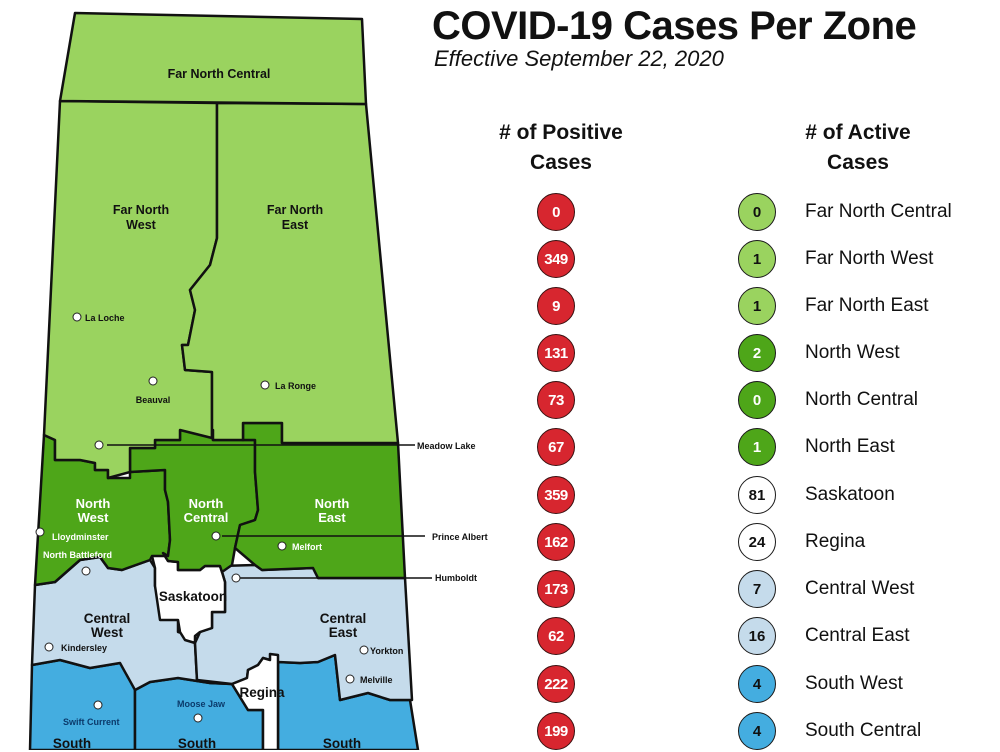 This screenshot has height=752, width=1000. What do you see at coordinates (206, 503) in the screenshot?
I see `map-label-north-central: North` at bounding box center [206, 503].